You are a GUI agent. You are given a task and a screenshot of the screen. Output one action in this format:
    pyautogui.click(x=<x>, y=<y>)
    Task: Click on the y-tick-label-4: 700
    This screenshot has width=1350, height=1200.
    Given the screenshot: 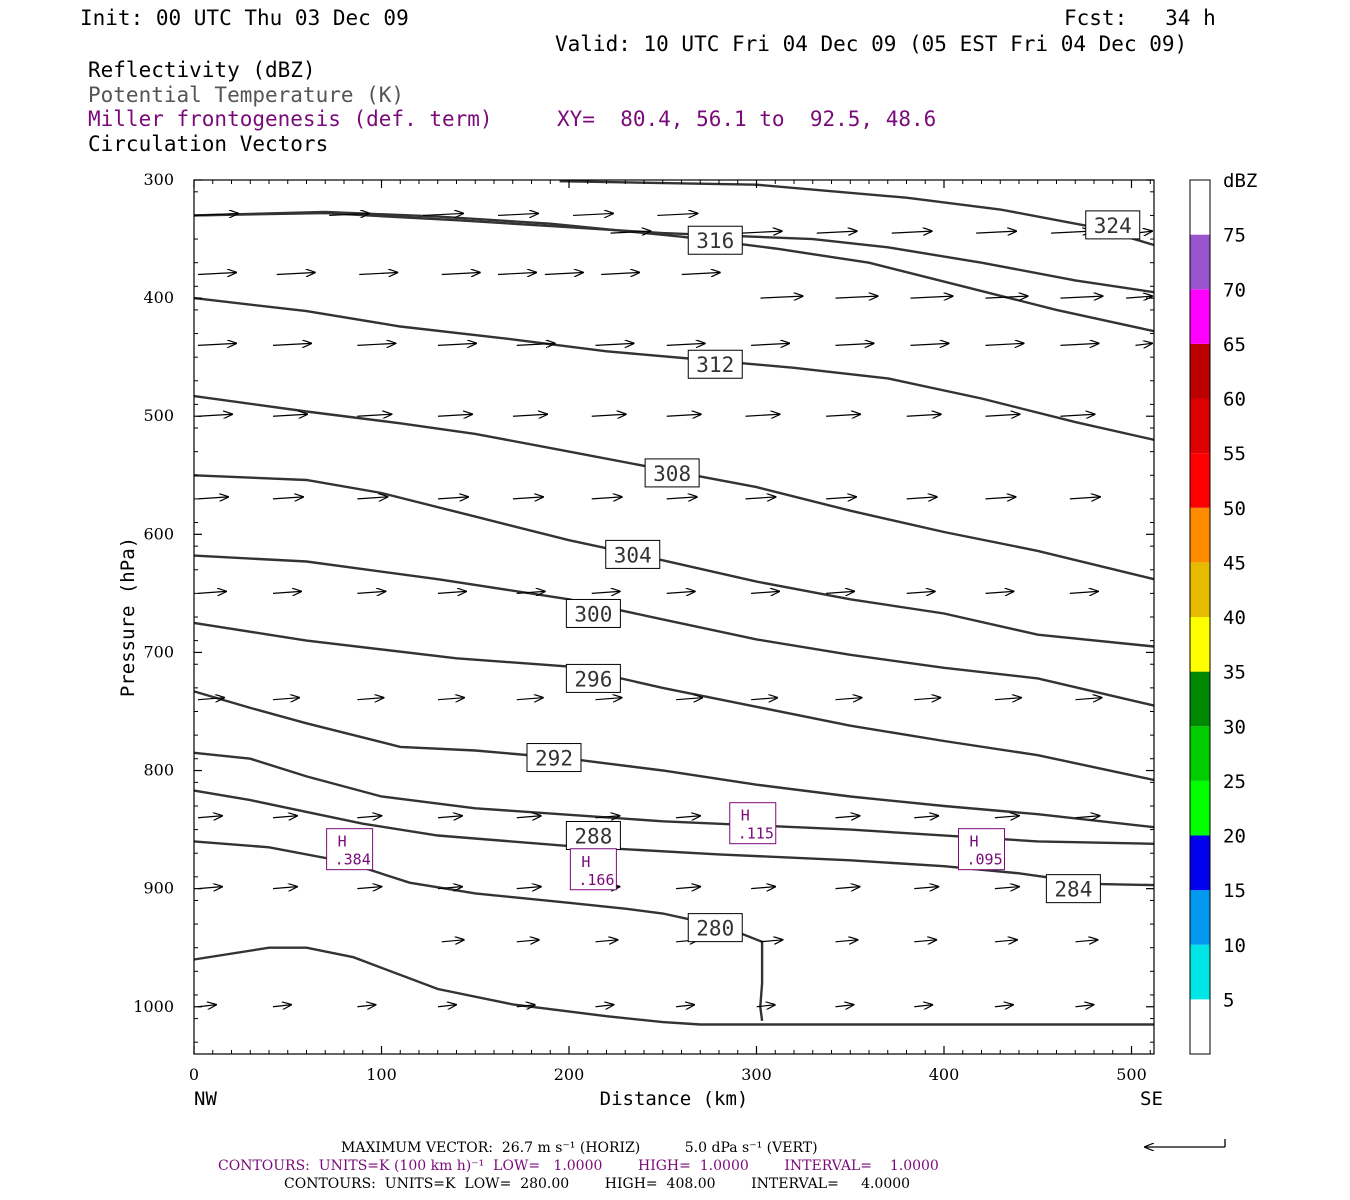 What is the action you would take?
    pyautogui.click(x=158, y=651)
    